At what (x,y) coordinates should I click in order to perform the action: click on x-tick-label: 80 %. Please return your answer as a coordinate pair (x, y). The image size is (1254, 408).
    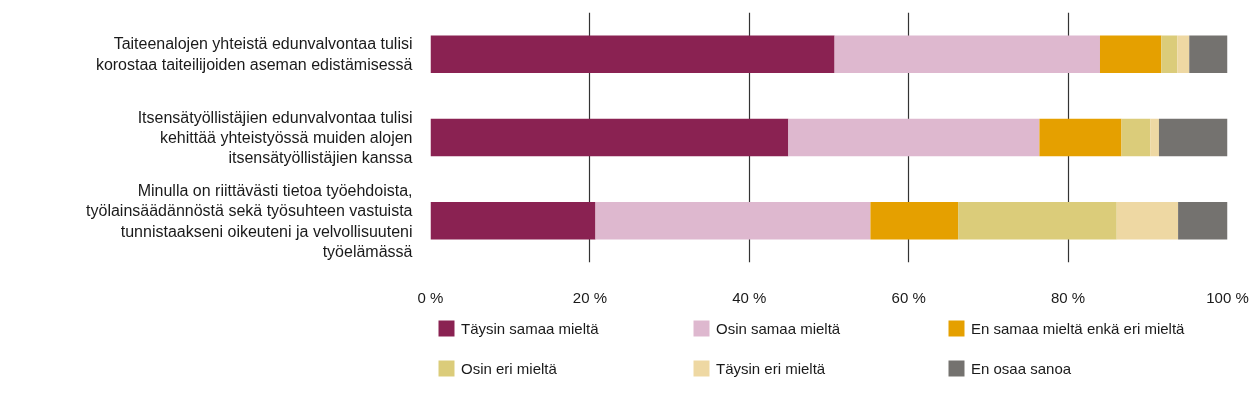
    Looking at the image, I should click on (1068, 297).